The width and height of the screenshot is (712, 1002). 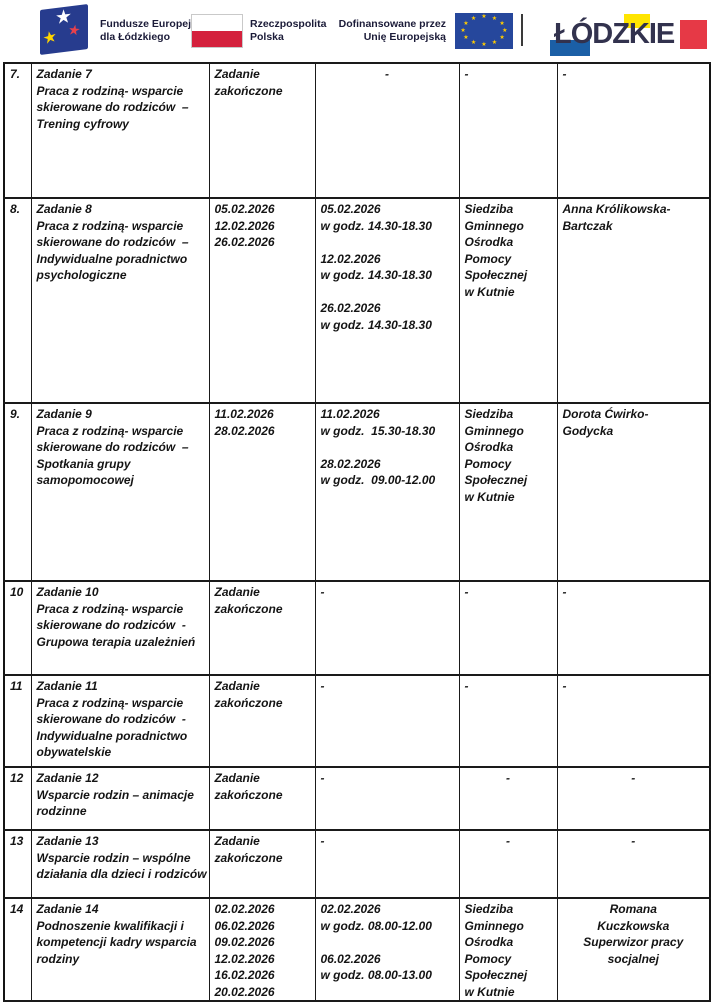 I want to click on text-line: Dorota Ćwirko-, so click(x=605, y=414).